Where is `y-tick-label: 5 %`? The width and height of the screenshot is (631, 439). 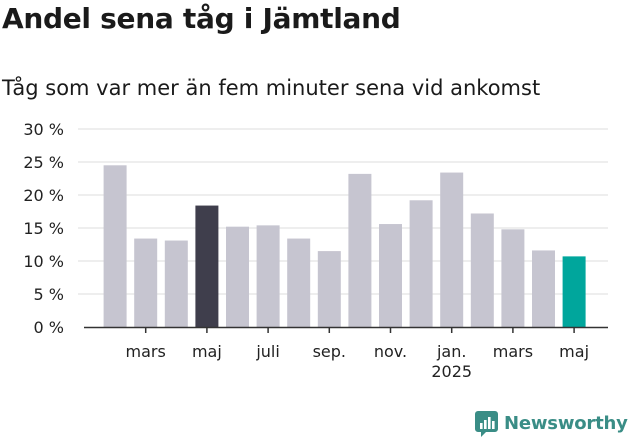
y-tick-label: 5 % is located at coordinates (49, 294).